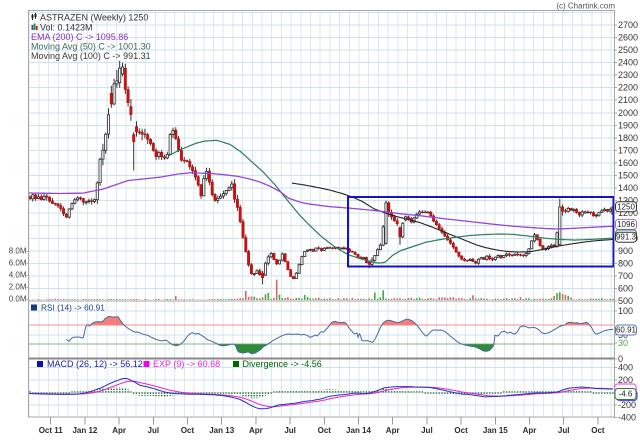 This screenshot has width=640, height=443. I want to click on svg-text: 200, so click(625, 380).